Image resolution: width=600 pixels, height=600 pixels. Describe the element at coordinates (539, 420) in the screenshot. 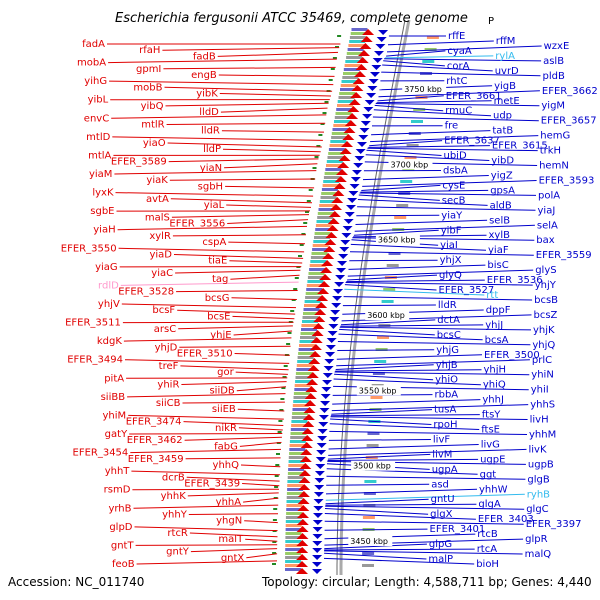

I see `gene-label: livH` at that location.